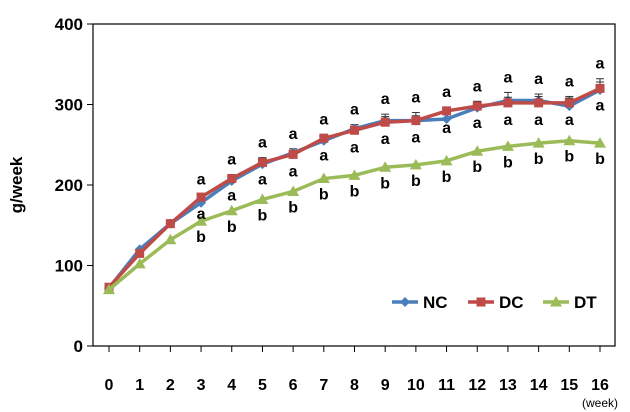  What do you see at coordinates (600, 403) in the screenshot?
I see `x-axis-unit: (week)` at bounding box center [600, 403].